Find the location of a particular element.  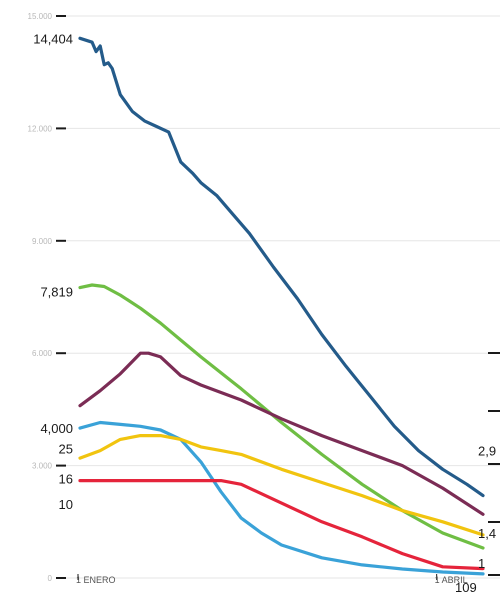

y-tick-label: 6.000 is located at coordinates (42, 353).